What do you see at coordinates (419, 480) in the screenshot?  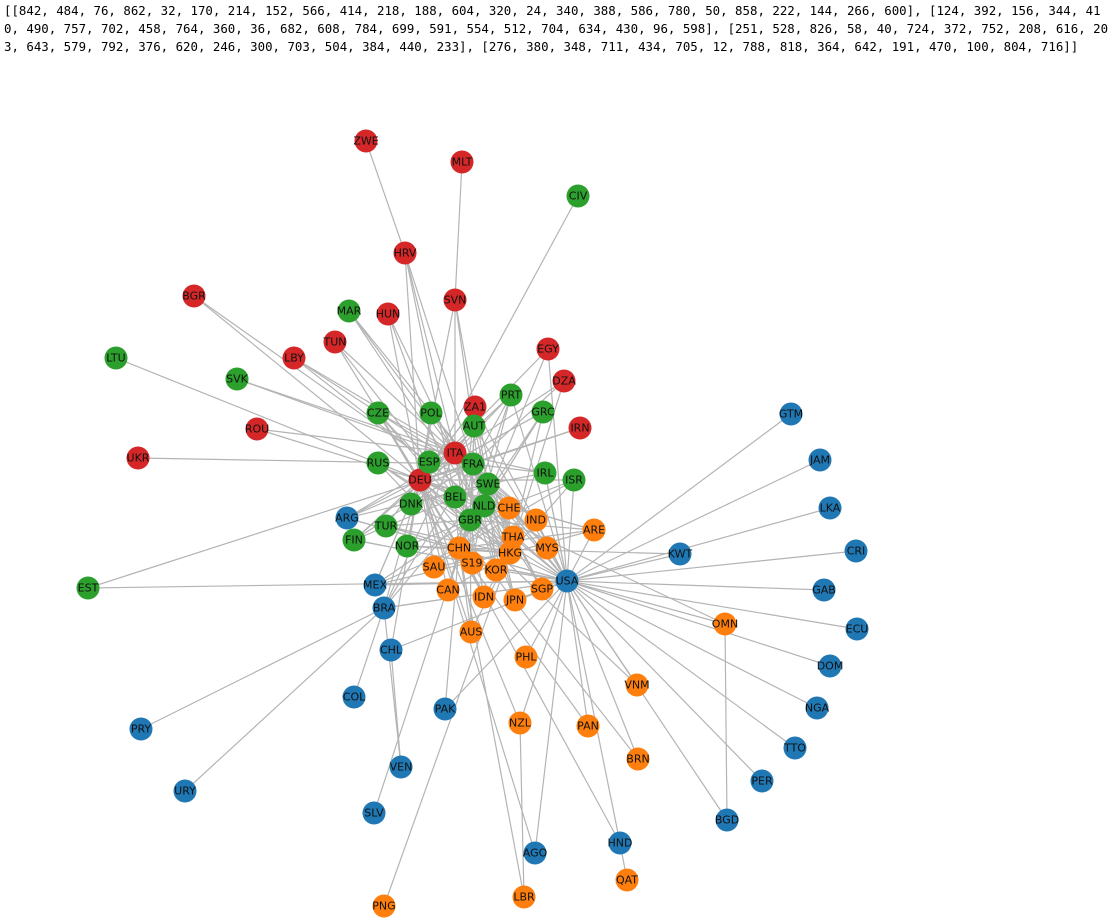 I see `node-label: DEU` at bounding box center [419, 480].